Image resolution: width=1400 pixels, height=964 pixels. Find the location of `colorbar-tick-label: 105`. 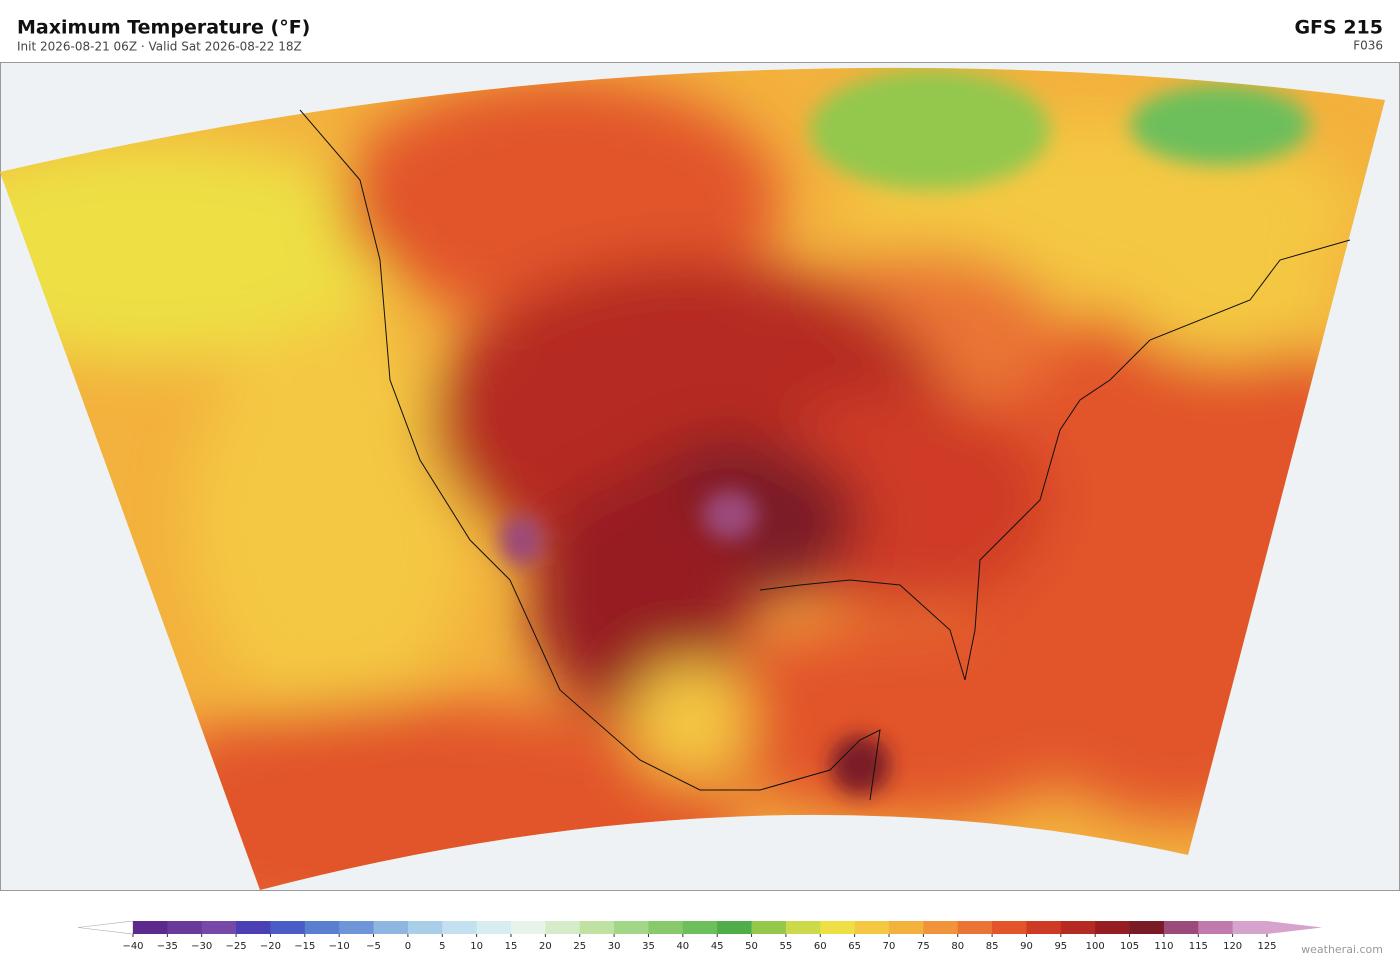

colorbar-tick-label: 105 is located at coordinates (1129, 946).